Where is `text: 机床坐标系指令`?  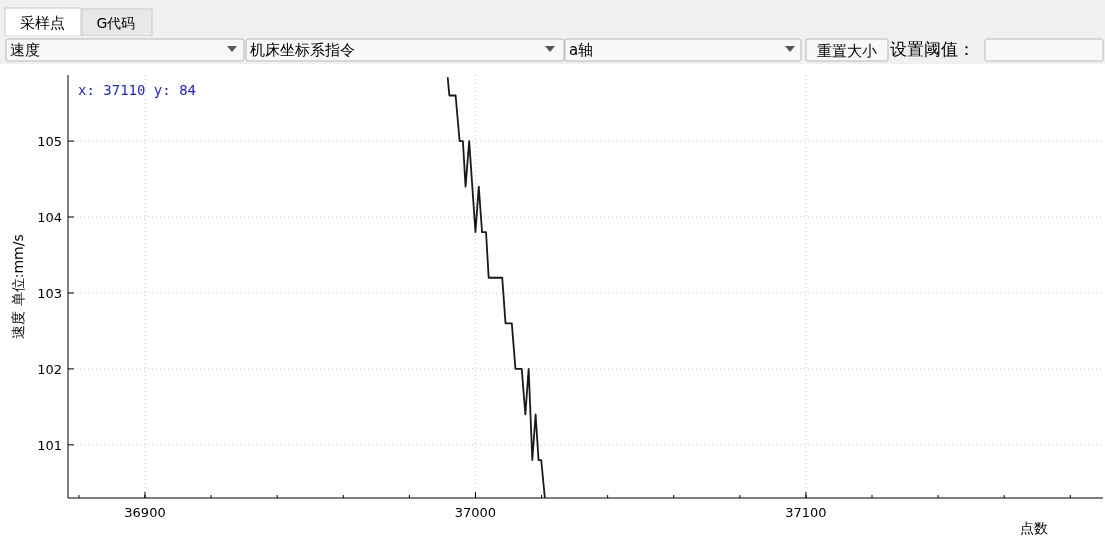
text: 机床坐标系指令 is located at coordinates (302, 50).